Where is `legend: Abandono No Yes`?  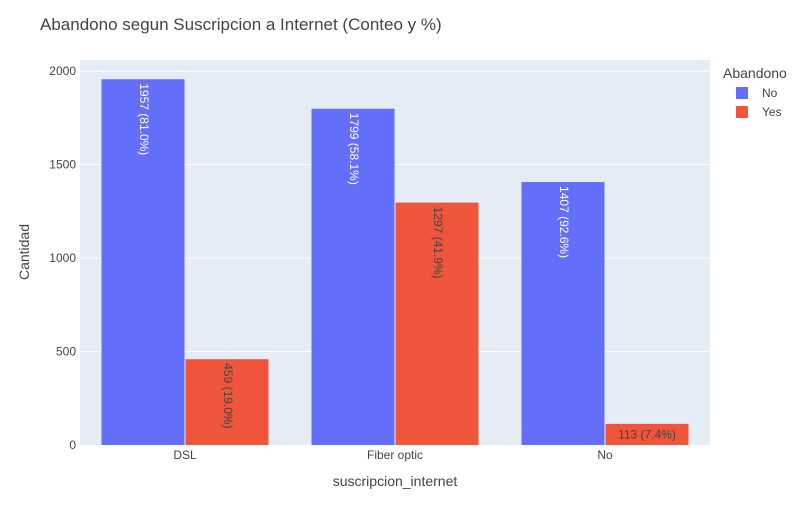 legend: Abandono No Yes is located at coordinates (755, 92).